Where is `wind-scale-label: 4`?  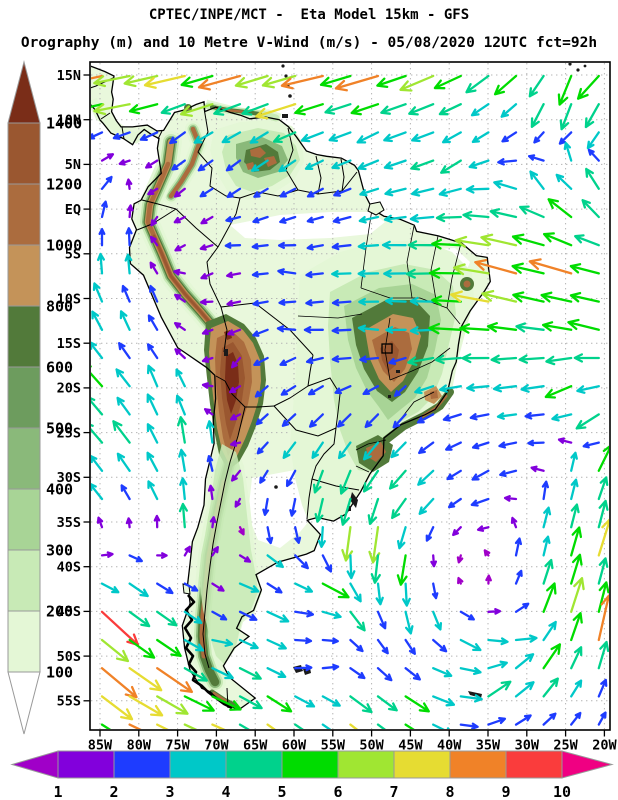 wind-scale-label: 4 is located at coordinates (225, 791).